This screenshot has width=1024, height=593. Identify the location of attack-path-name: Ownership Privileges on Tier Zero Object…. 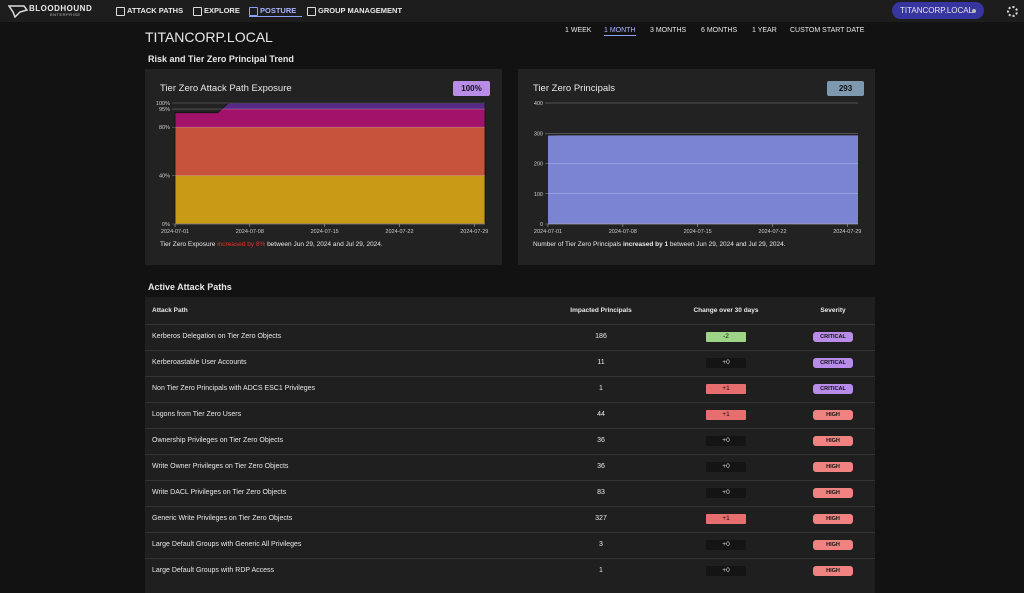
(218, 440).